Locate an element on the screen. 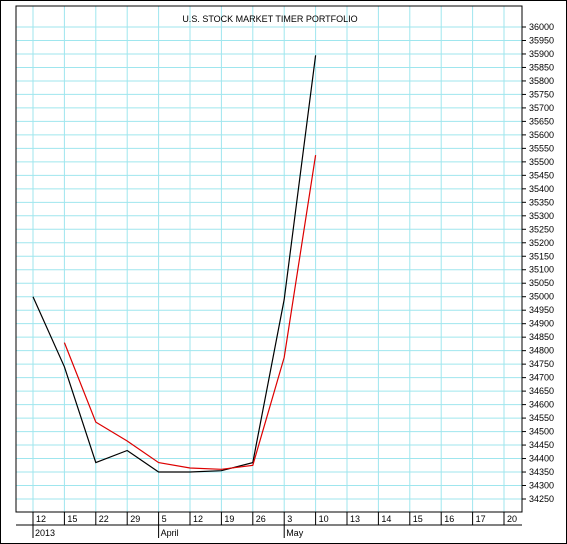  y-tick-label: 35800 is located at coordinates (541, 81).